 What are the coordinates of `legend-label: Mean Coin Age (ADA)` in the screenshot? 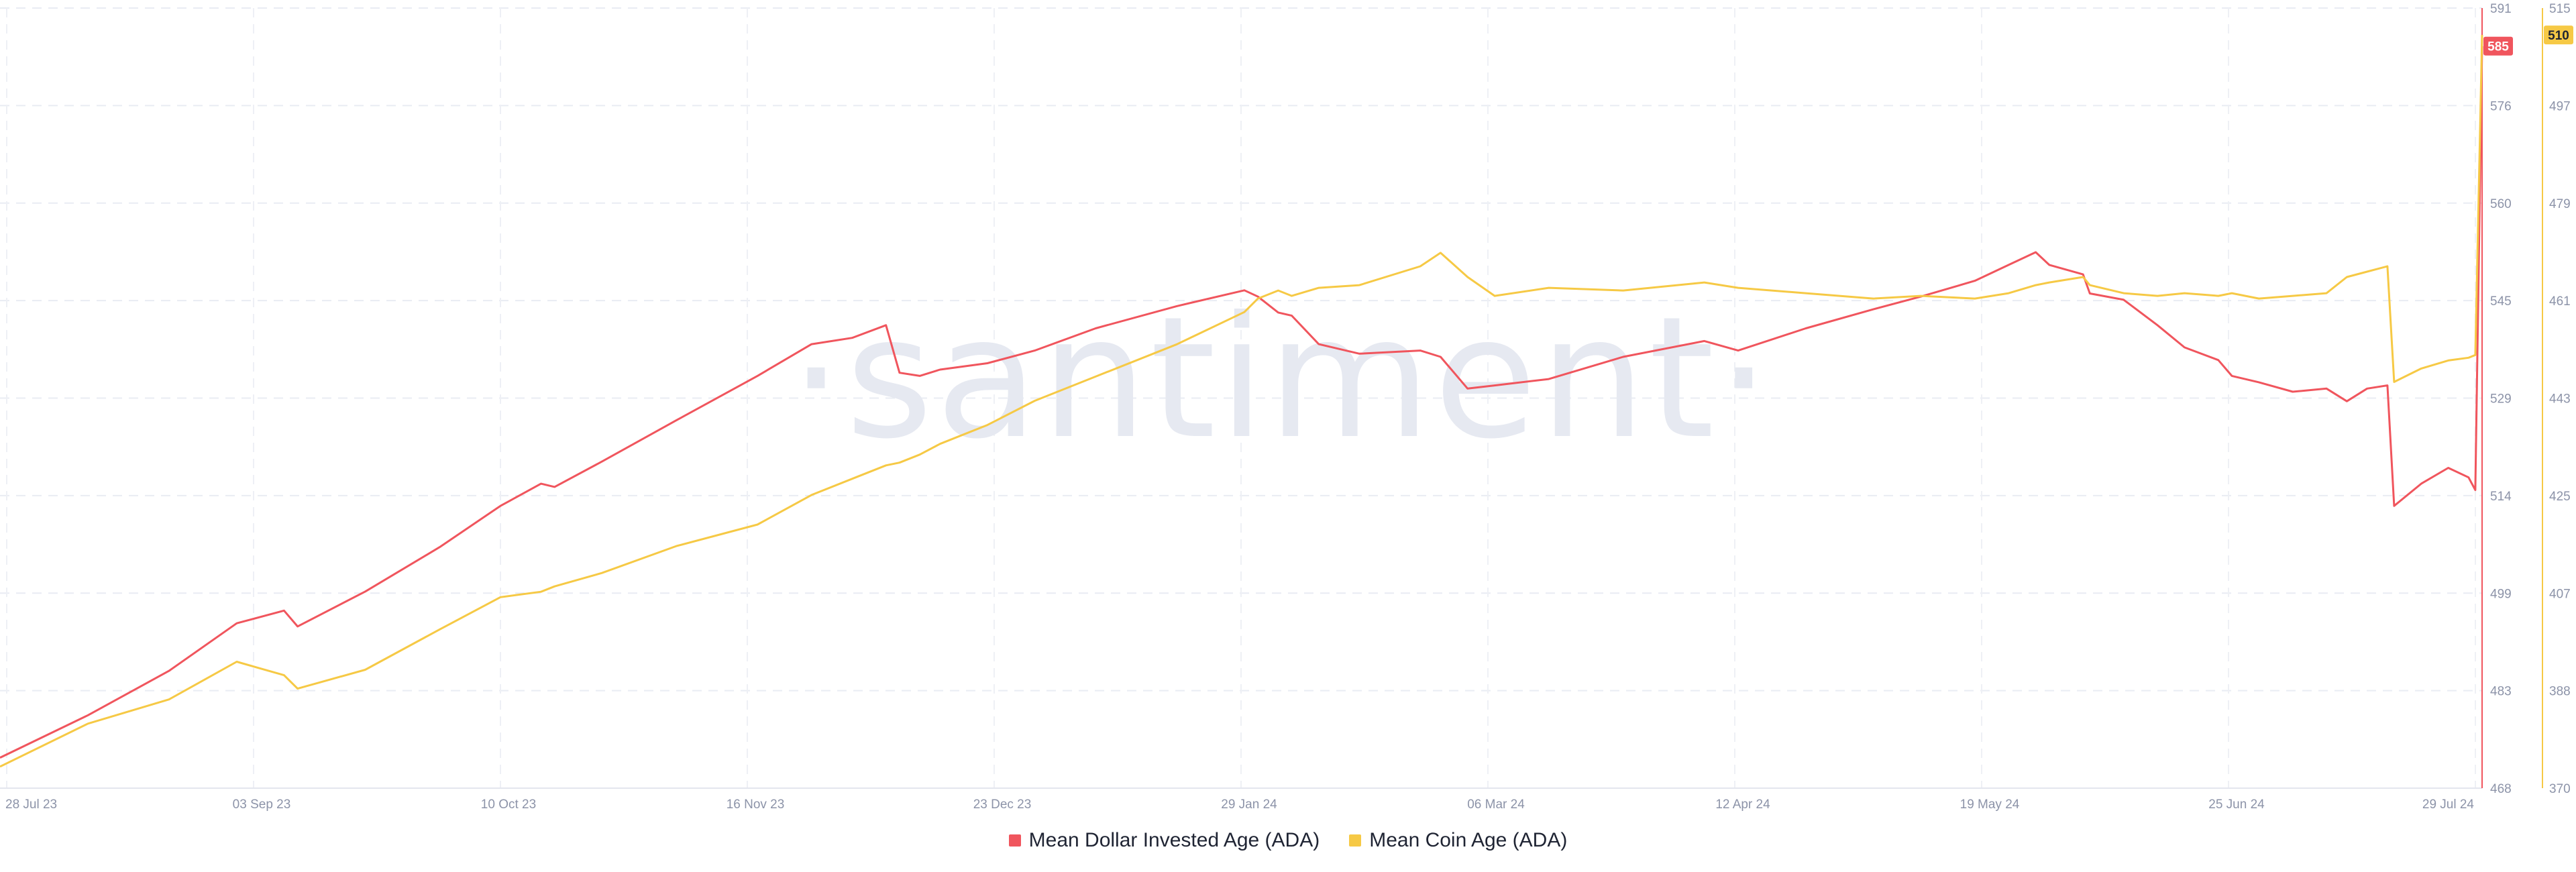 It's located at (1468, 840).